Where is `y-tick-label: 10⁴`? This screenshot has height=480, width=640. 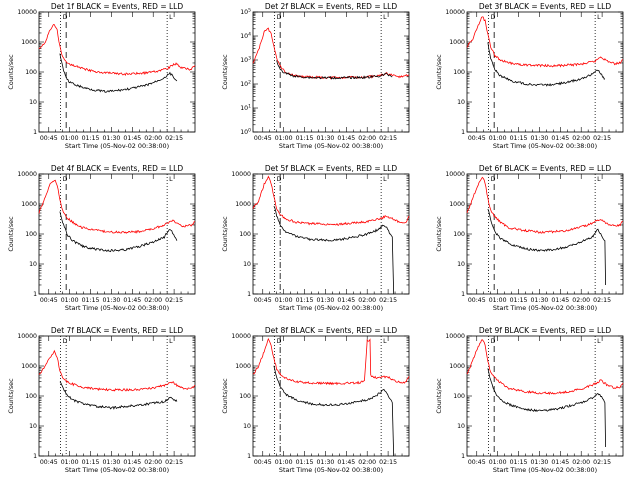
y-tick-label: 10⁴ is located at coordinates (245, 36).